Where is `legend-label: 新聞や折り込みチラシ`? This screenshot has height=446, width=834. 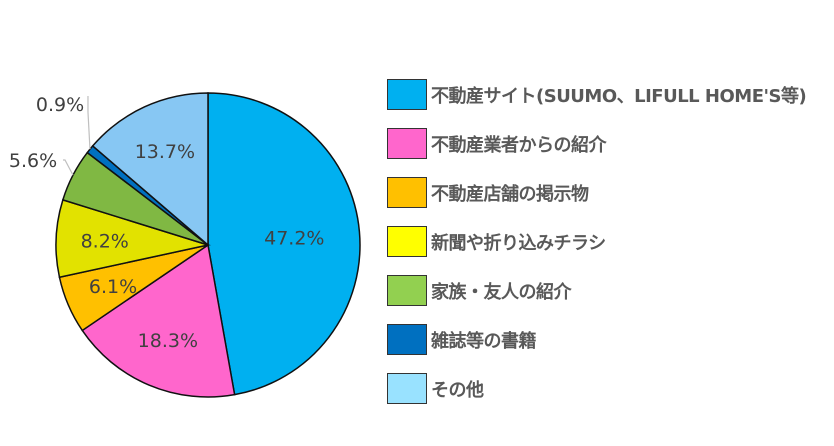 legend-label: 新聞や折り込みチラシ is located at coordinates (518, 243).